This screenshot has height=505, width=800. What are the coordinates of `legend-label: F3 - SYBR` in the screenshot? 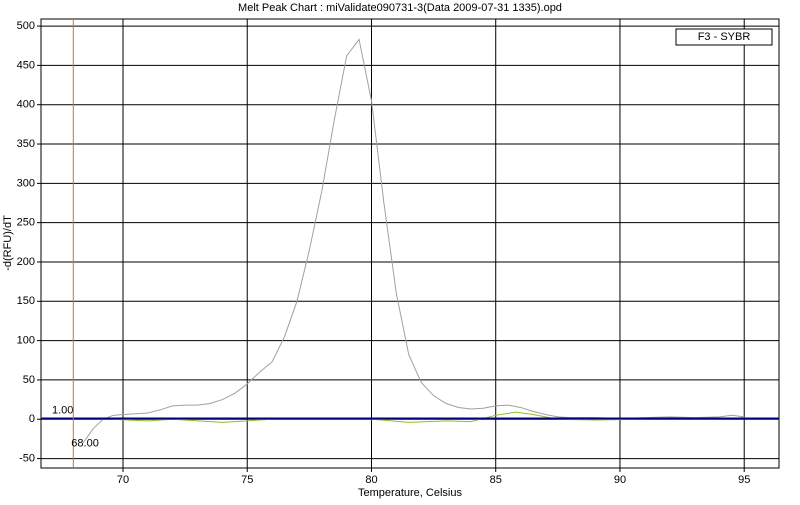 It's located at (724, 37).